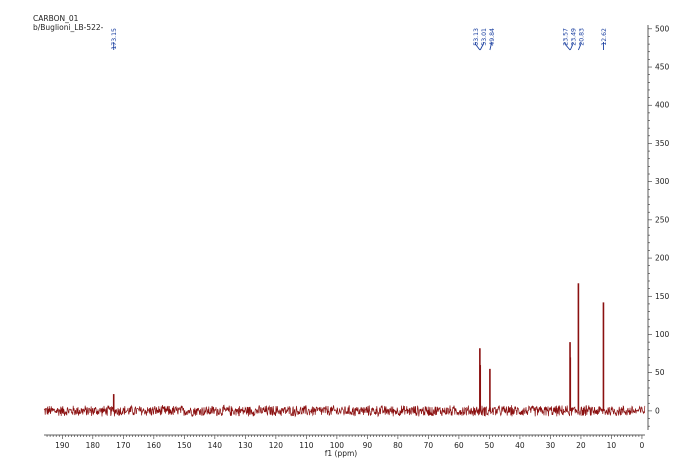 This screenshot has width=683, height=476. I want to click on x-tick-label: 10, so click(612, 445).